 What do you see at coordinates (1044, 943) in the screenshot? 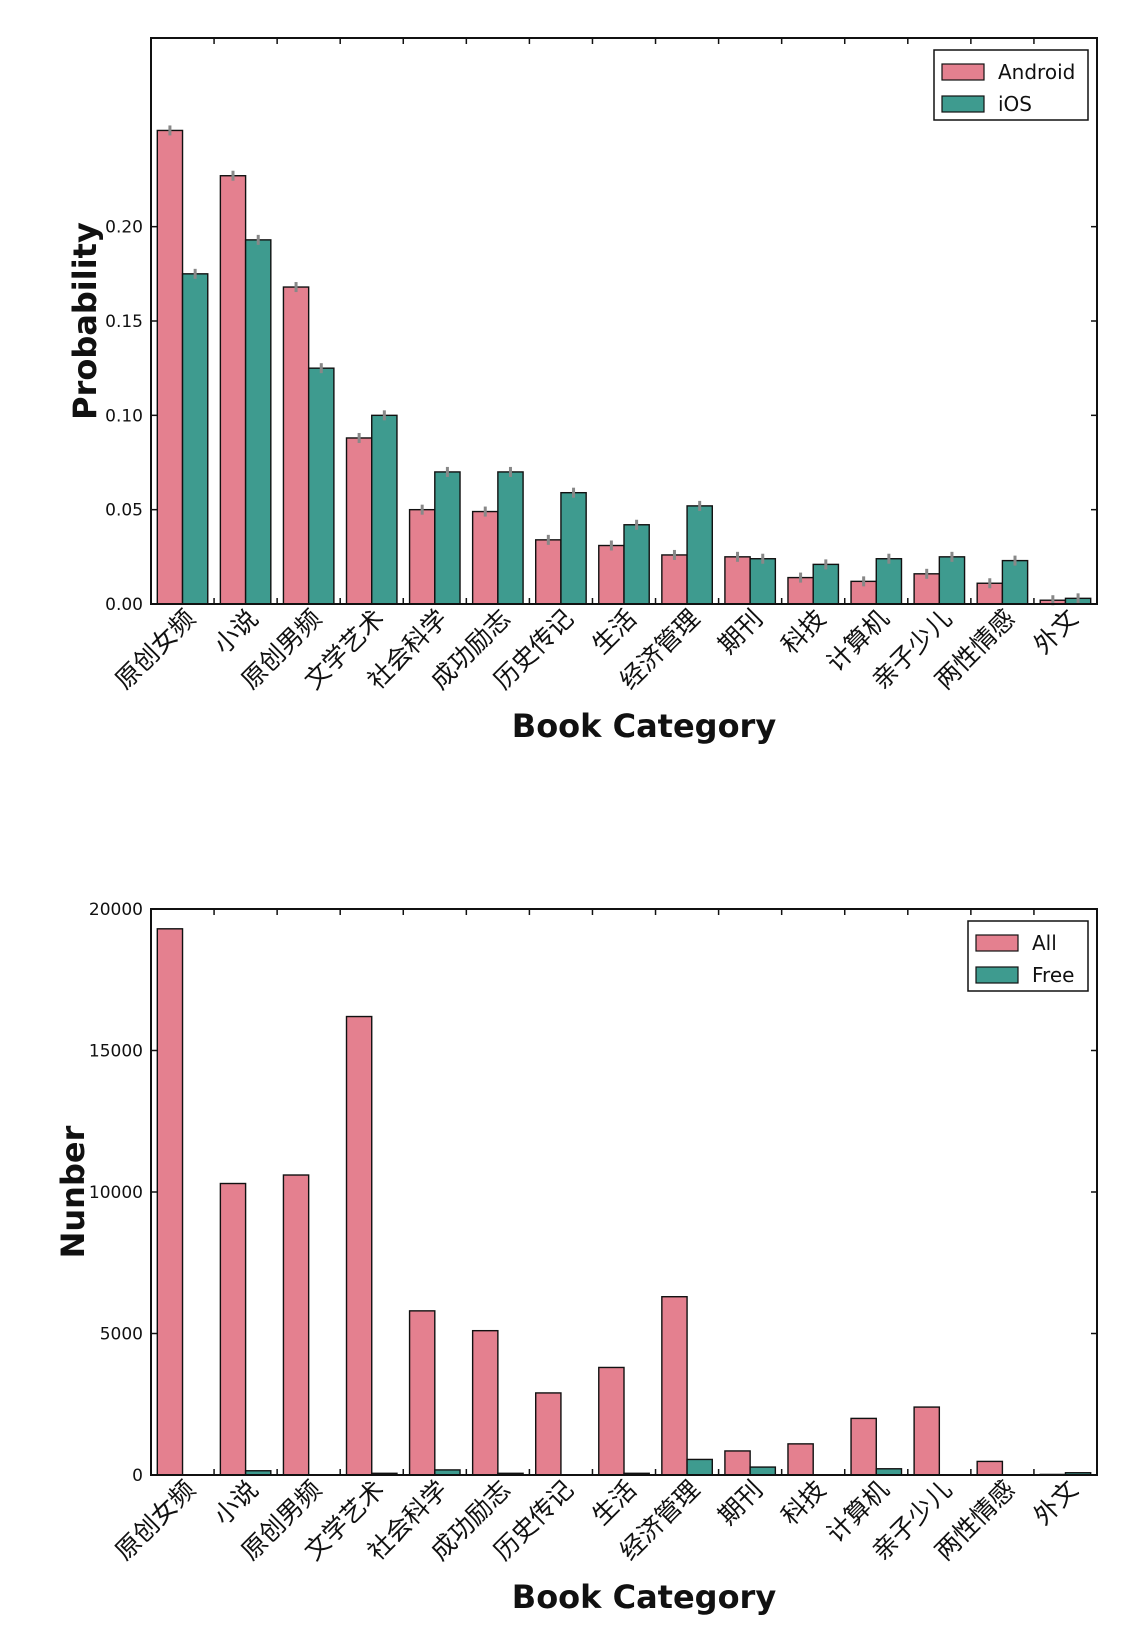
I see `legend-label: All` at bounding box center [1044, 943].